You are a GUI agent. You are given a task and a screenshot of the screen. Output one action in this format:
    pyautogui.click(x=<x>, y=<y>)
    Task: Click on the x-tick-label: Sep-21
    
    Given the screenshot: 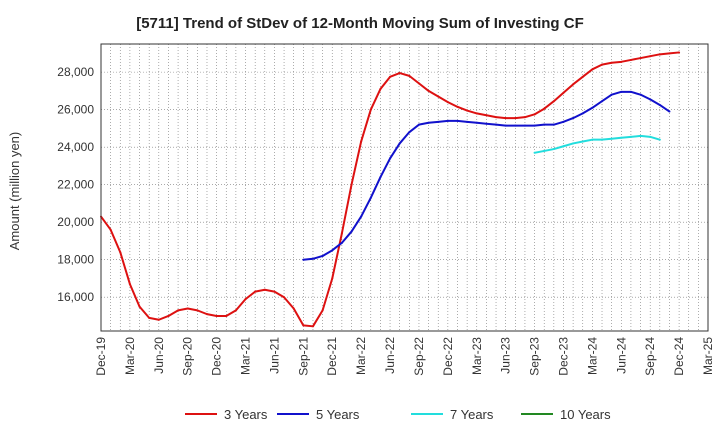 What is the action you would take?
    pyautogui.click(x=303, y=356)
    